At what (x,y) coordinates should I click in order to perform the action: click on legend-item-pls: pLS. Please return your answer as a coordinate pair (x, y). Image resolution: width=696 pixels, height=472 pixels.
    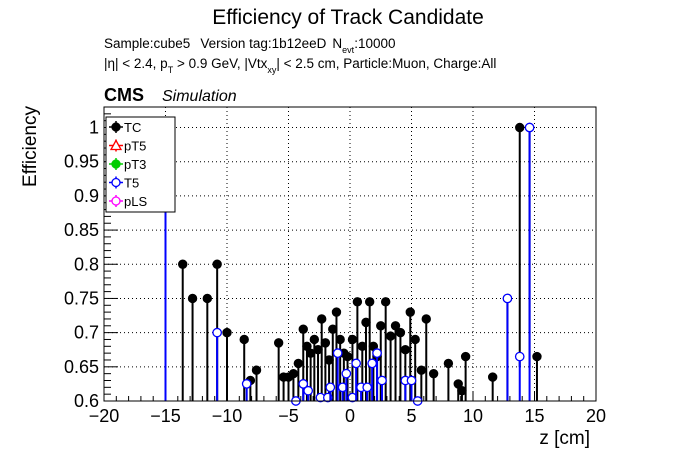
    Looking at the image, I should click on (128, 201).